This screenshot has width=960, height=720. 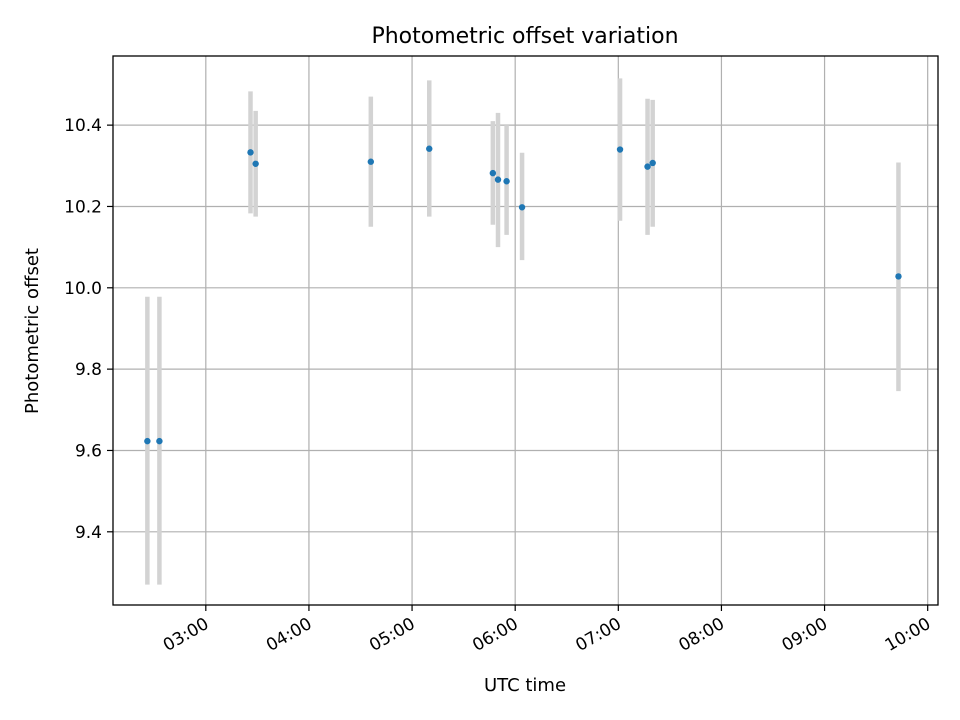 What do you see at coordinates (88, 329) in the screenshot?
I see `y-axis-ticks: 9.4 9.6 9.8 10.0 10.2 10.4` at bounding box center [88, 329].